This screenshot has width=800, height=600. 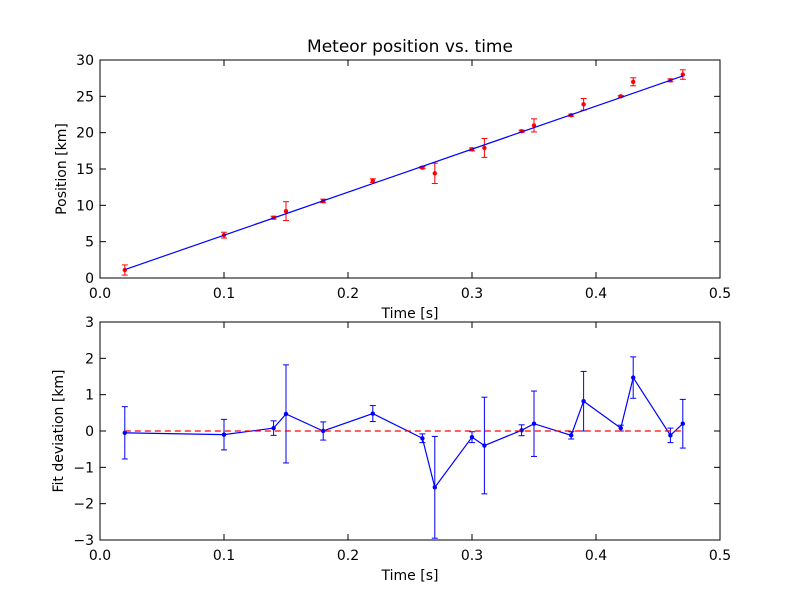 What do you see at coordinates (89, 359) in the screenshot?
I see `deviation-plot-y-tick-label: 2` at bounding box center [89, 359].